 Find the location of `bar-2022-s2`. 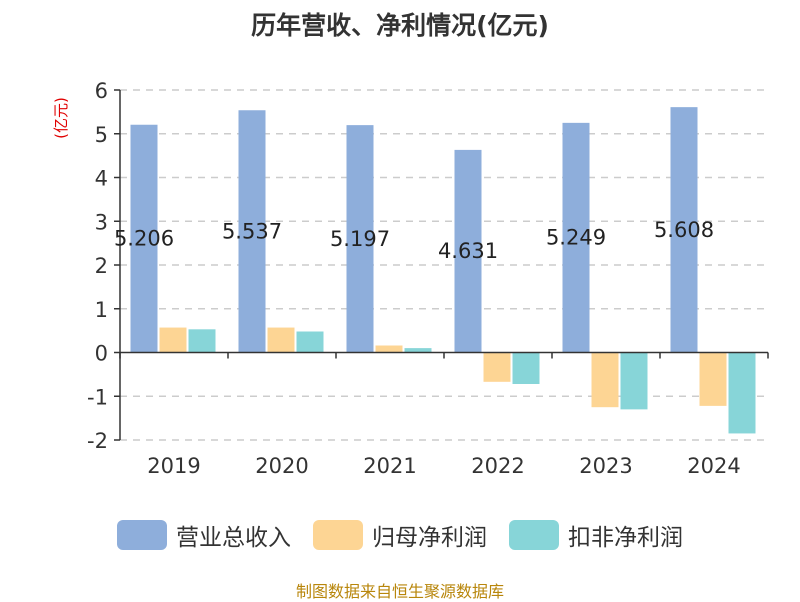

bar-2022-s2 is located at coordinates (526, 368).